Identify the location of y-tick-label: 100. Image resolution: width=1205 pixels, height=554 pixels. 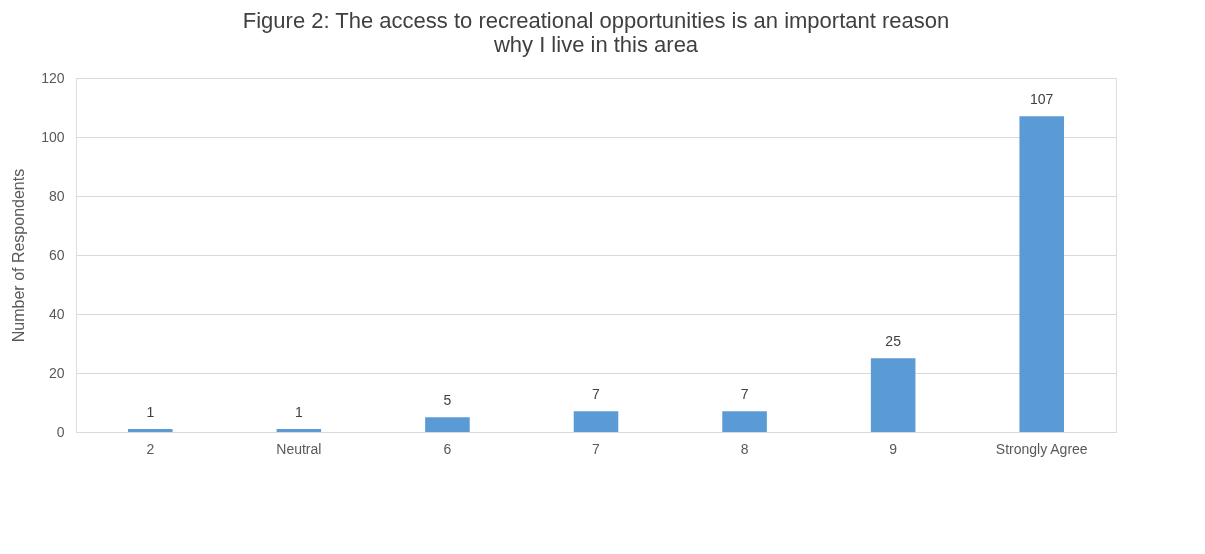
(53, 136).